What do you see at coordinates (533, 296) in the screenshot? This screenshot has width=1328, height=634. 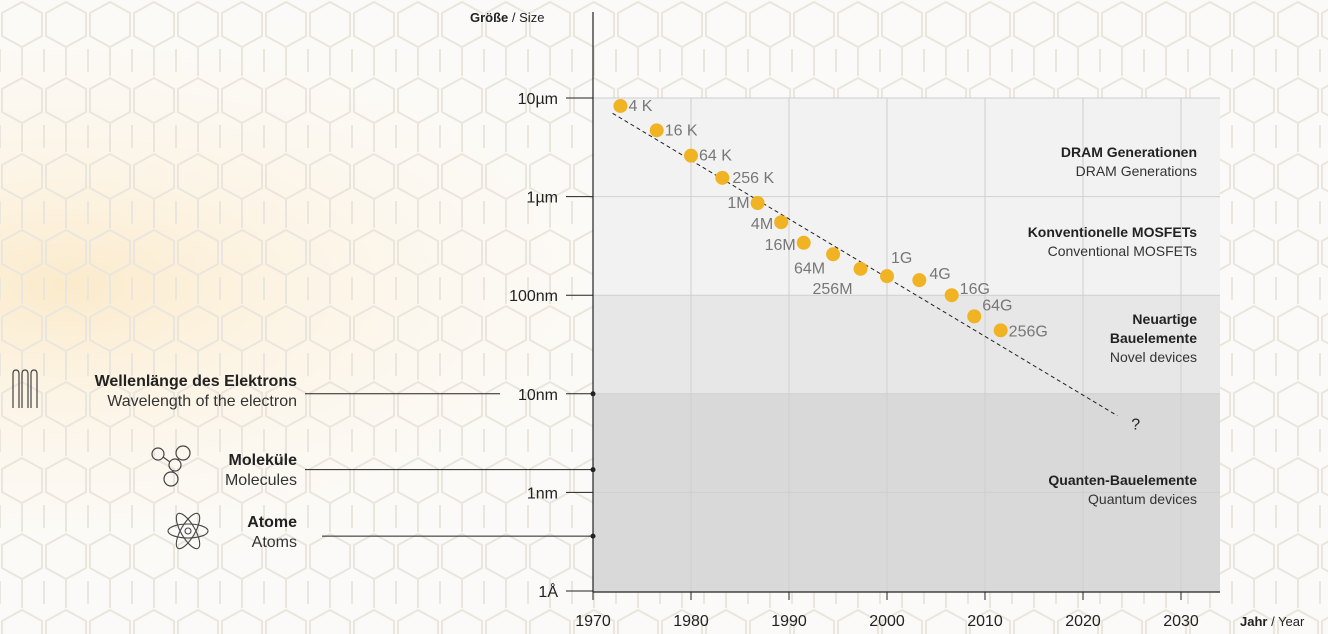 I see `y-tick-label: 100nm` at bounding box center [533, 296].